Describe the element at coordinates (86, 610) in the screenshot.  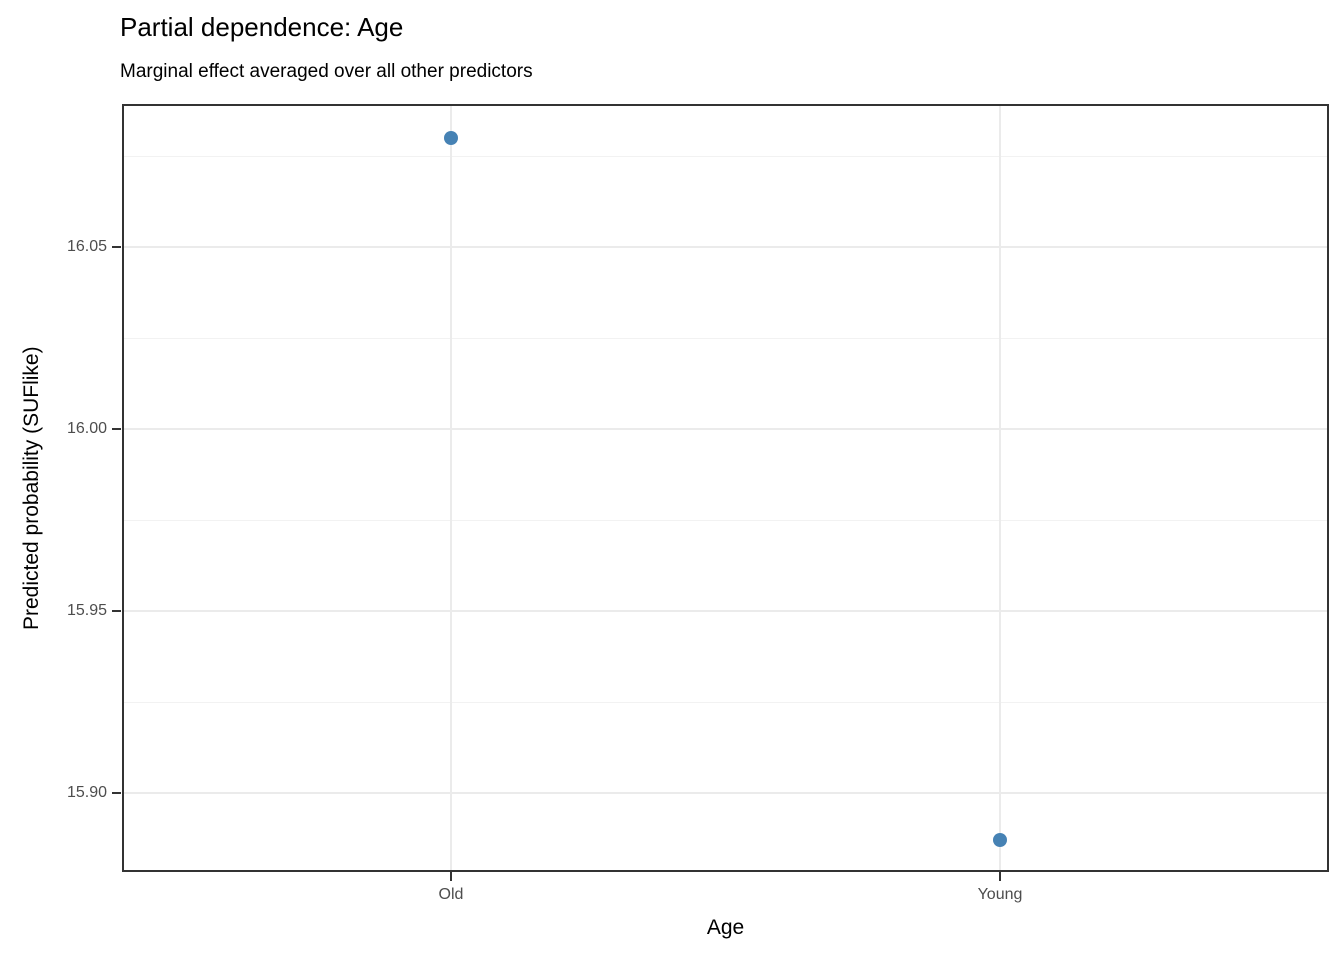
I see `y-tick-label: 15.95` at that location.